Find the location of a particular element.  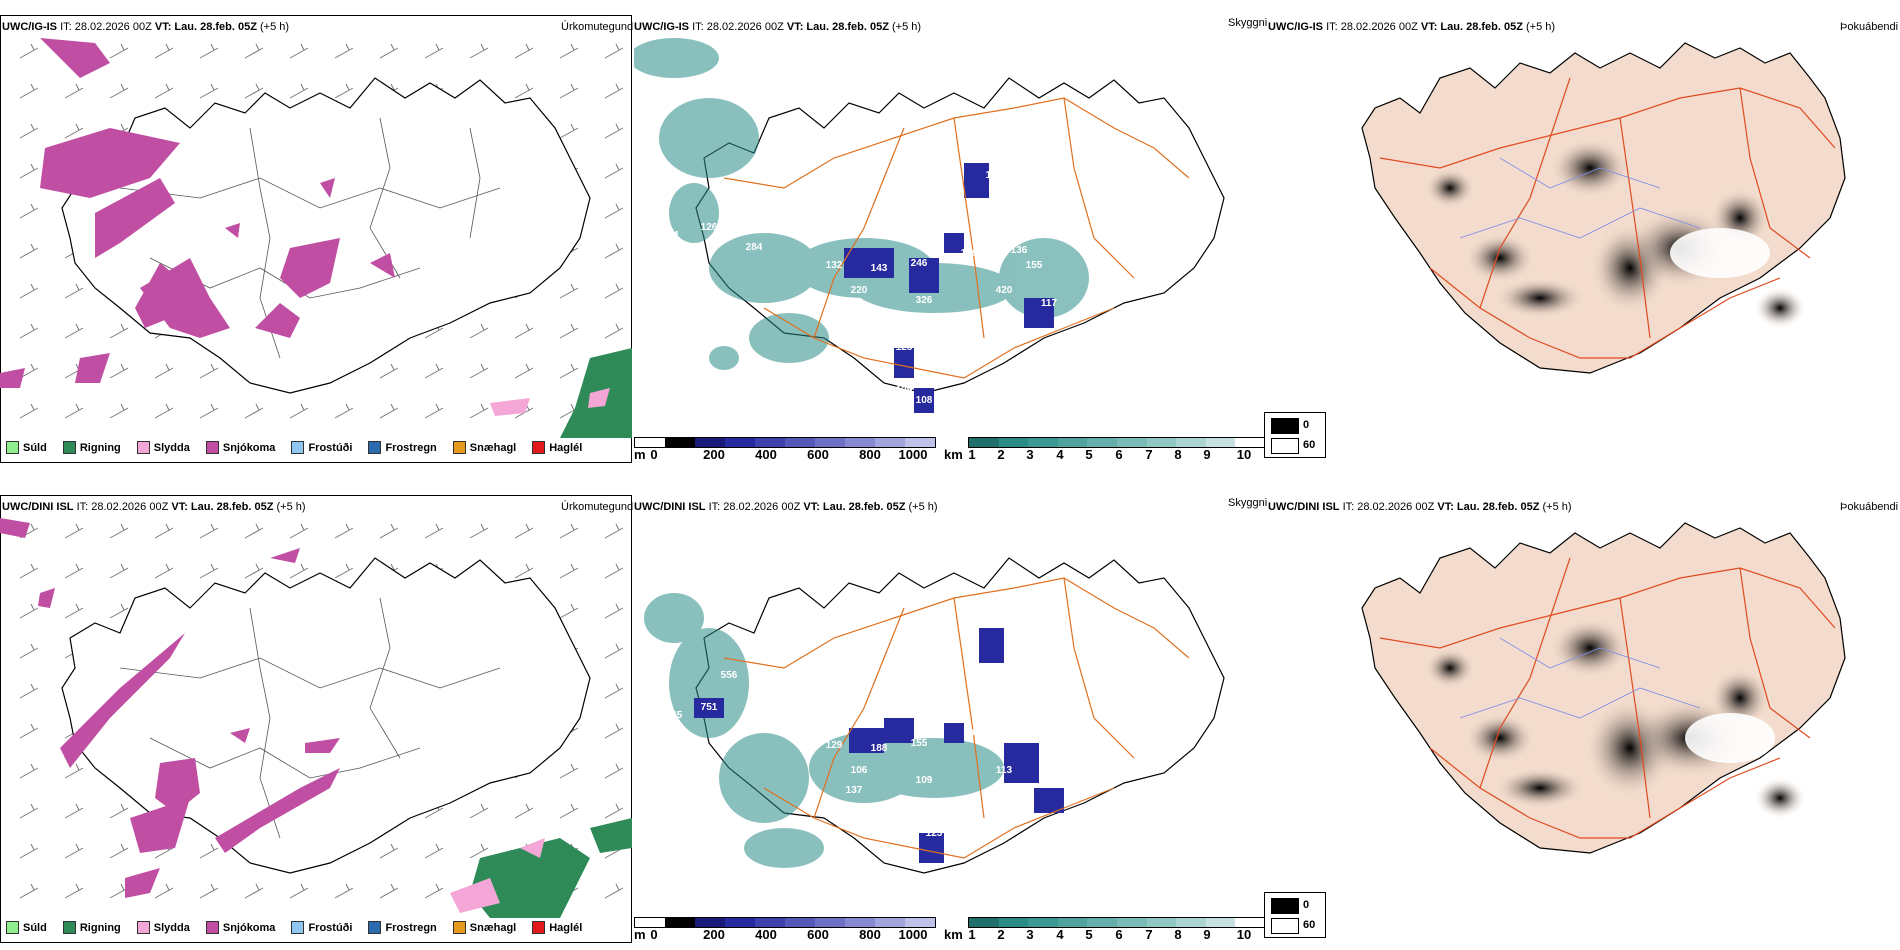

panel-type-label: Úrkomutegund is located at coordinates (597, 507).